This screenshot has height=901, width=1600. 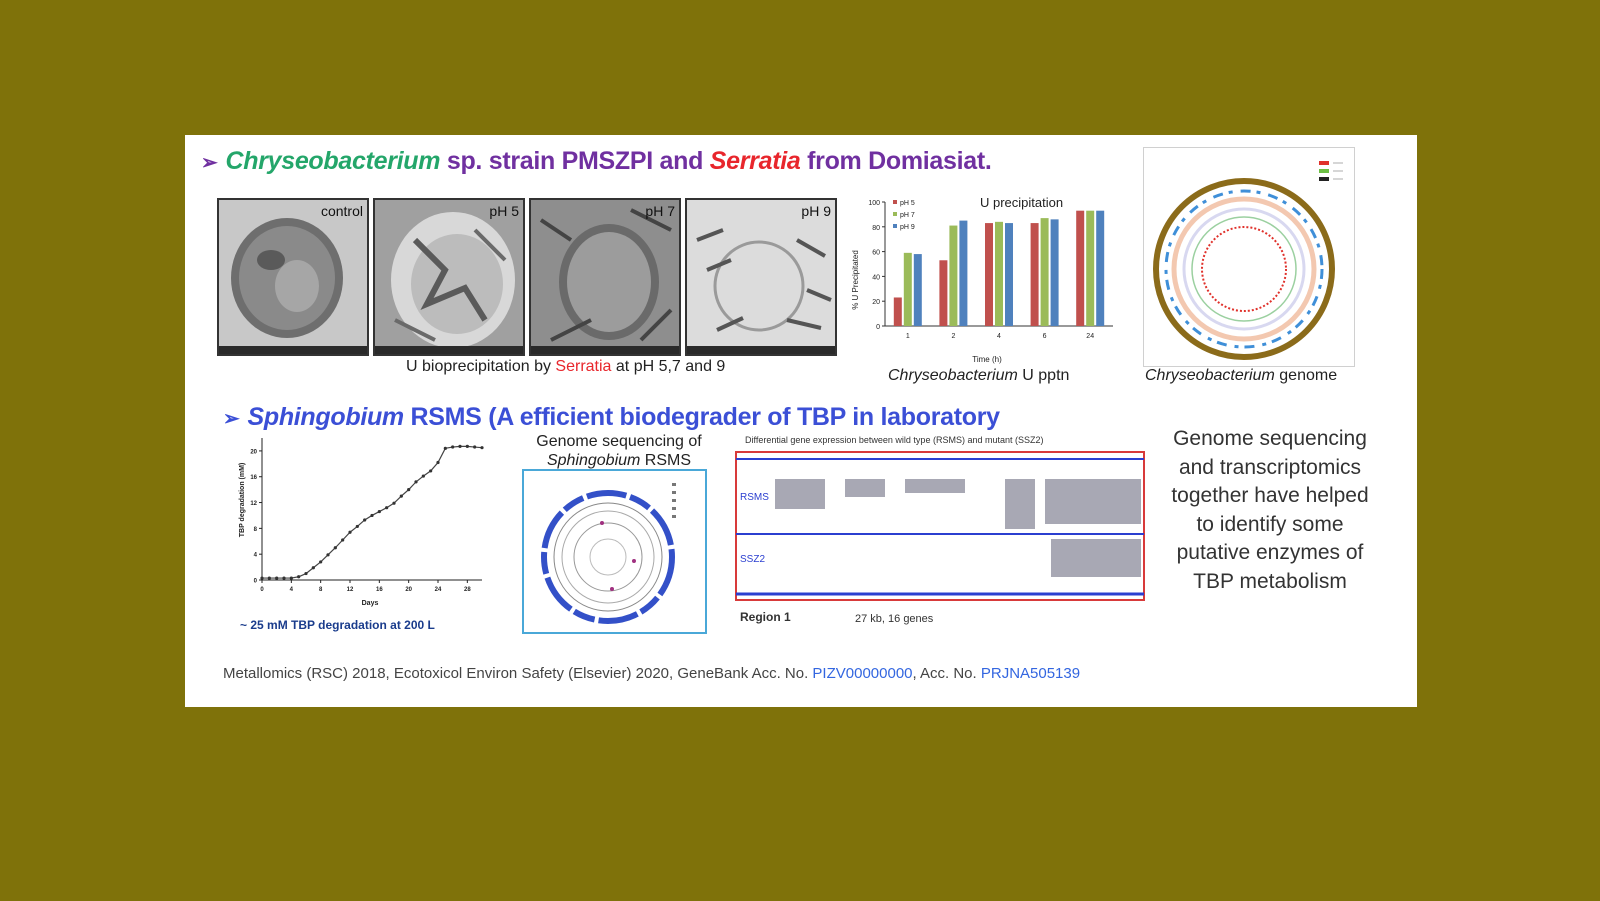 What do you see at coordinates (754, 497) in the screenshot?
I see `track-label-rsms: RSMS` at bounding box center [754, 497].